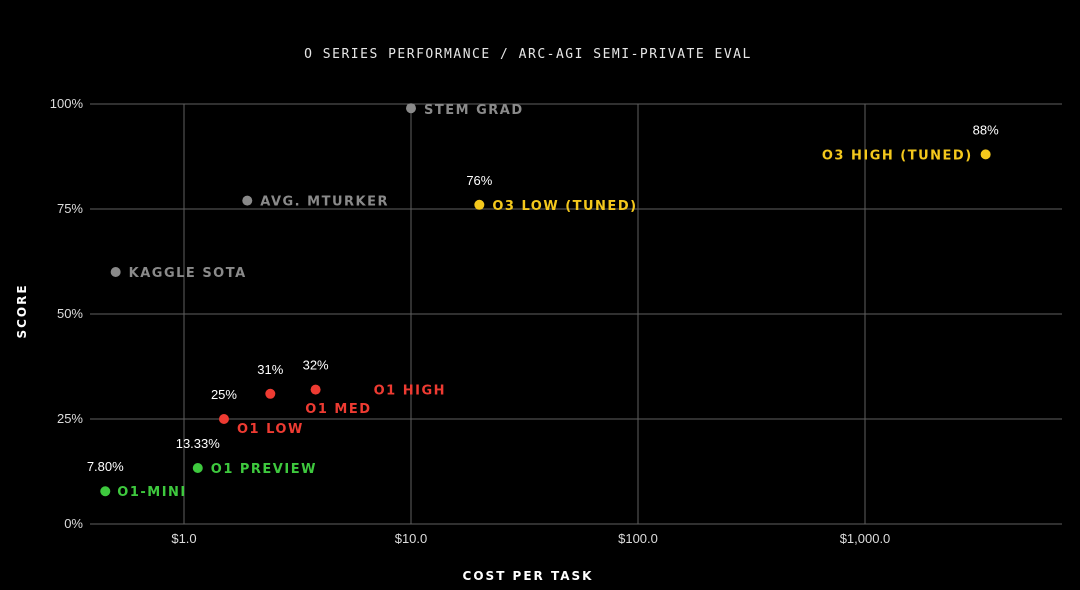  Describe the element at coordinates (324, 202) in the screenshot. I see `point-name-label: AVG. MTURKER` at that location.